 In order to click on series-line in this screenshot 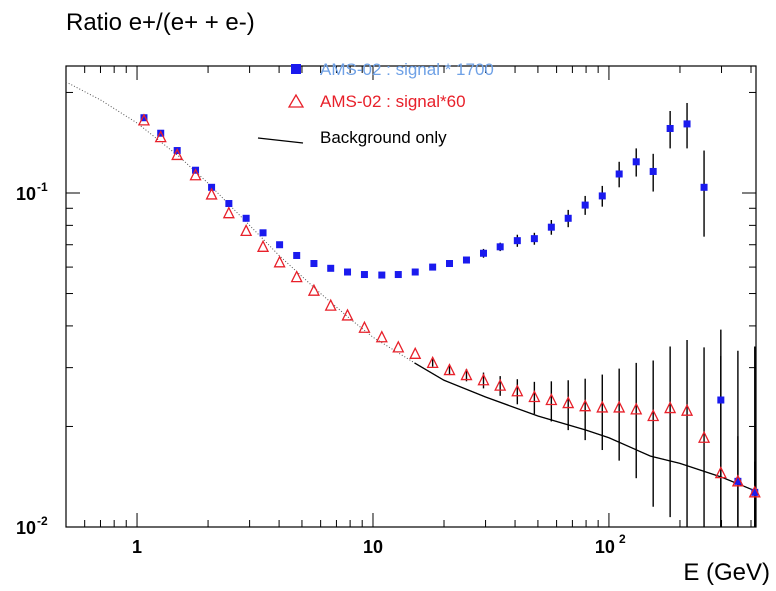, I will do `click(585, 427)`.